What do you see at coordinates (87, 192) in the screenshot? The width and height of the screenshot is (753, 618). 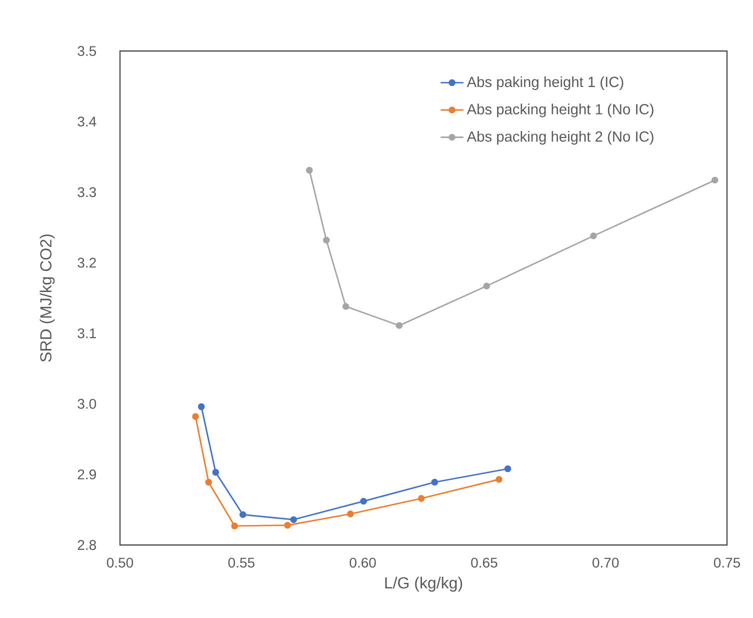 I see `y-tick-label: 3.3` at bounding box center [87, 192].